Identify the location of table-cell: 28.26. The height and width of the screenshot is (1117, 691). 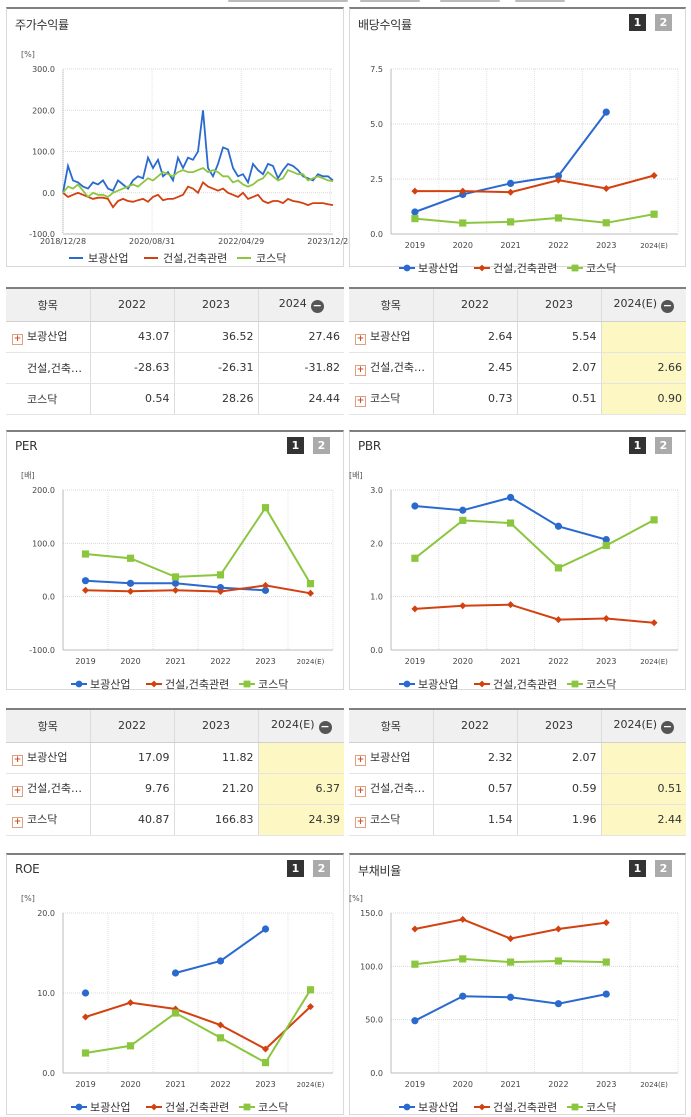
(216, 399).